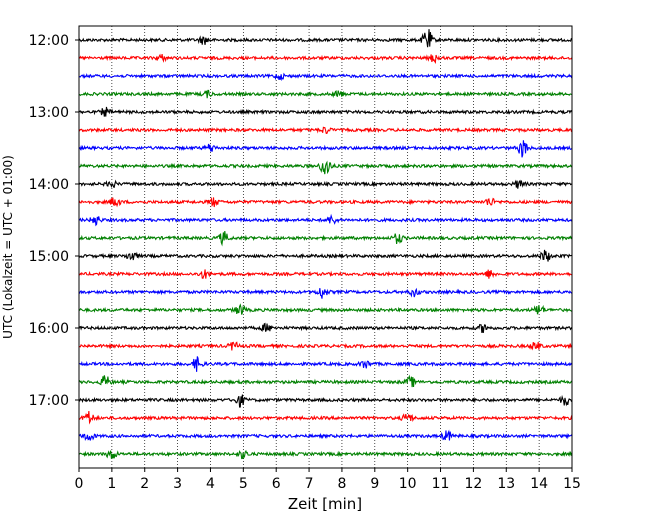 The image size is (650, 520). I want to click on x-tick-label: 10, so click(408, 484).